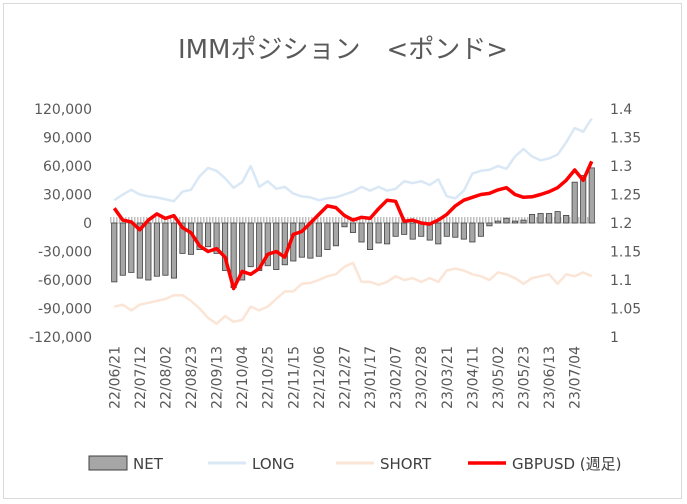 The width and height of the screenshot is (687, 504). What do you see at coordinates (422, 377) in the screenshot?
I see `x-tick-label: 23/02/28` at bounding box center [422, 377].